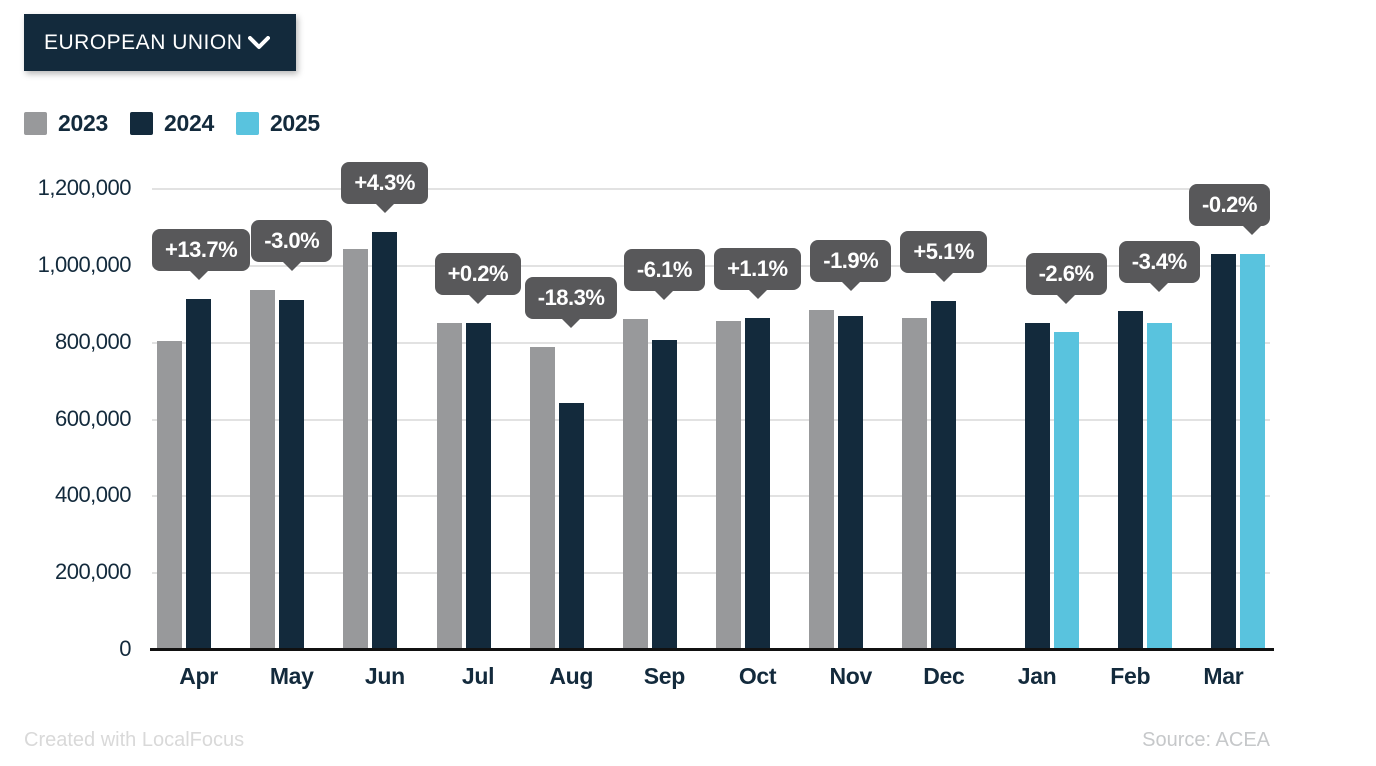 This screenshot has height=766, width=1376. What do you see at coordinates (1206, 740) in the screenshot?
I see `source-text: Source: ACEA` at bounding box center [1206, 740].